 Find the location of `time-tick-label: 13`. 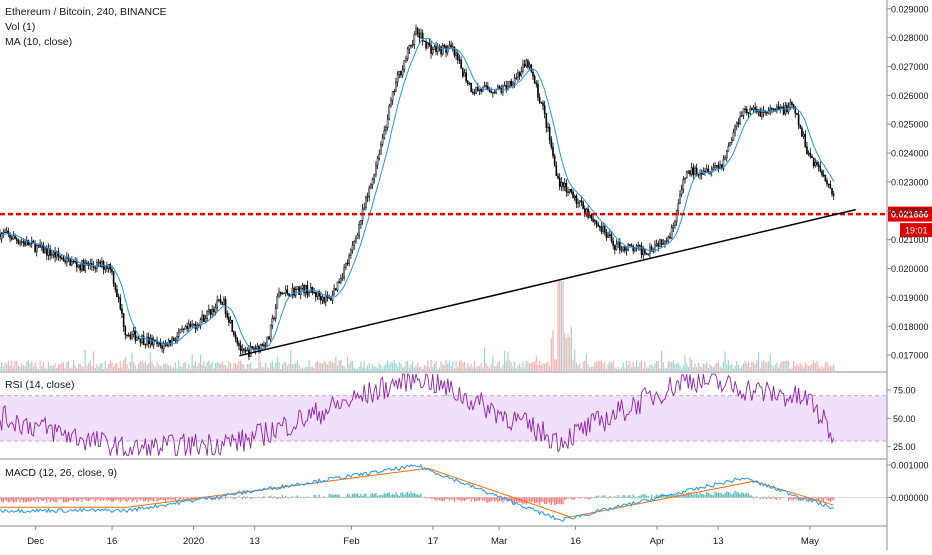

time-tick-label: 13 is located at coordinates (718, 541).